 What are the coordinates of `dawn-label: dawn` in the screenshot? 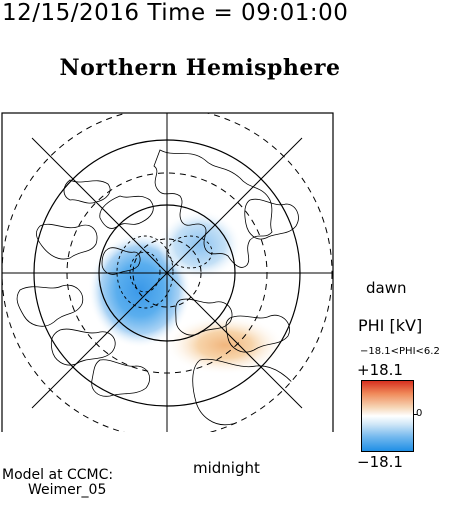 It's located at (386, 288).